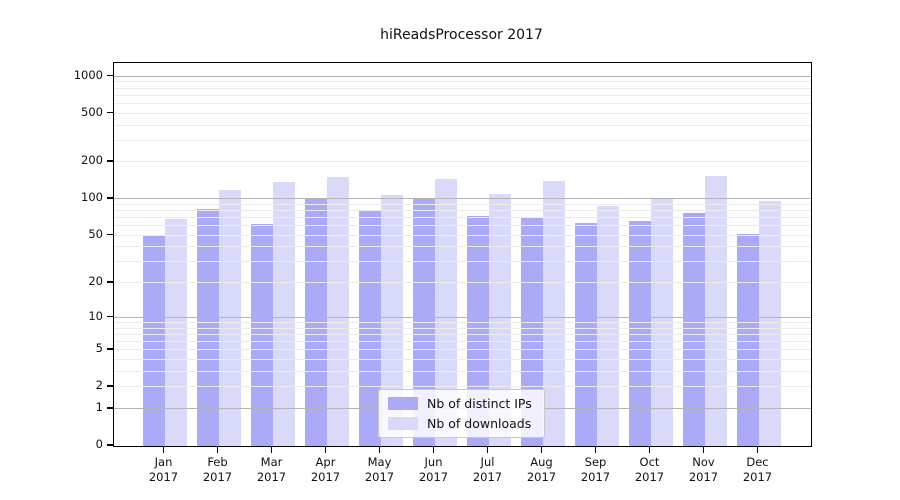  I want to click on bar-downloads-dec, so click(769, 323).